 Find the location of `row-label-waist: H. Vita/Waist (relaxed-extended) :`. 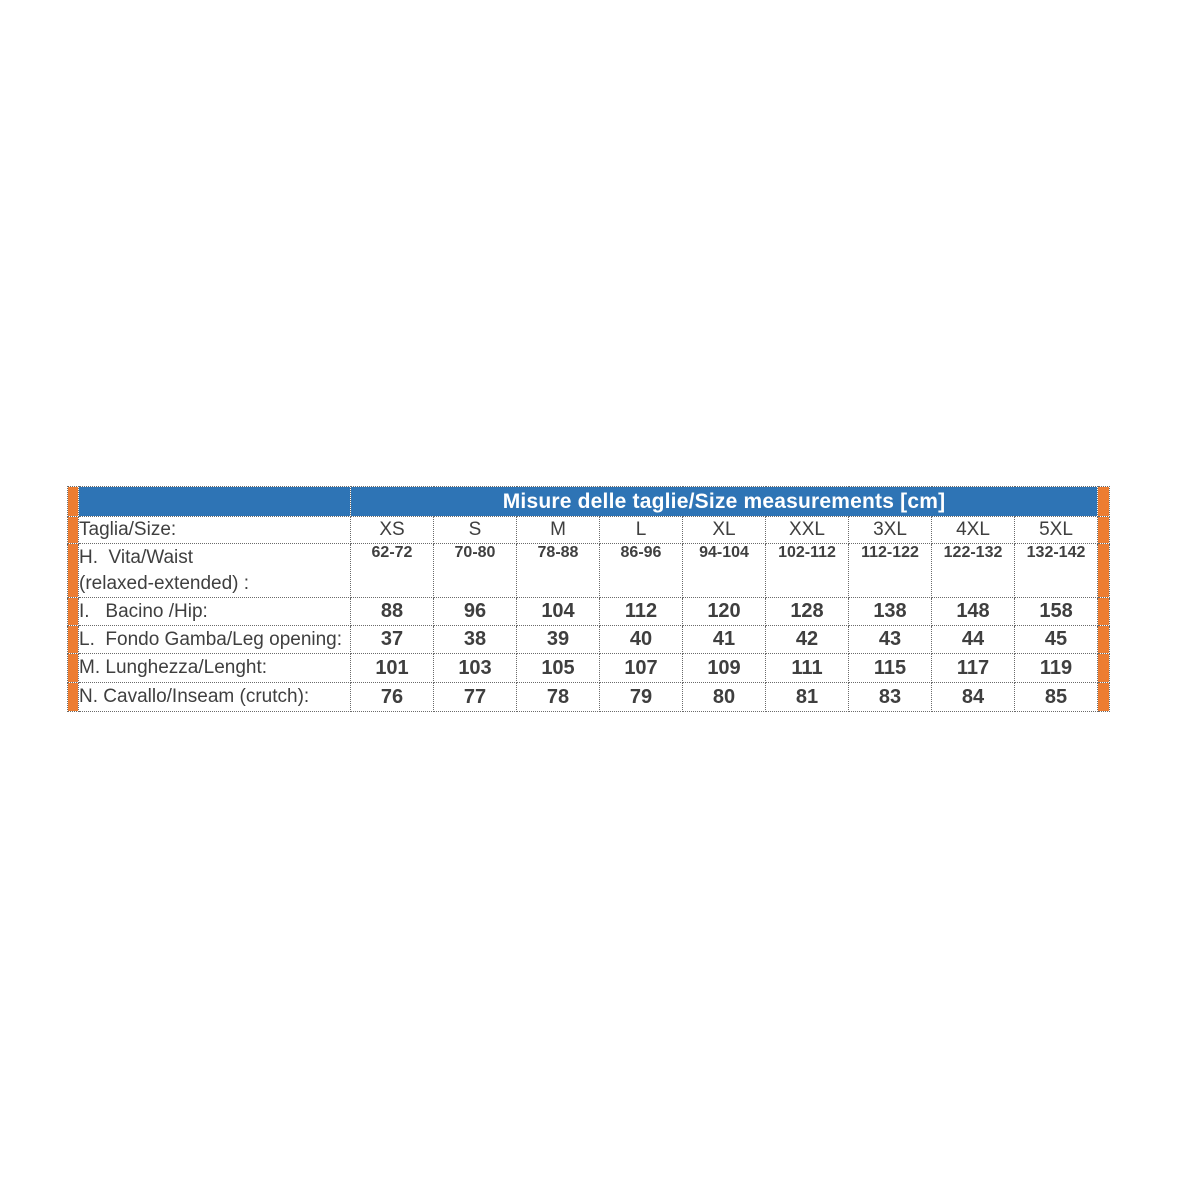

row-label-waist: H. Vita/Waist (relaxed-extended) : is located at coordinates (214, 570).